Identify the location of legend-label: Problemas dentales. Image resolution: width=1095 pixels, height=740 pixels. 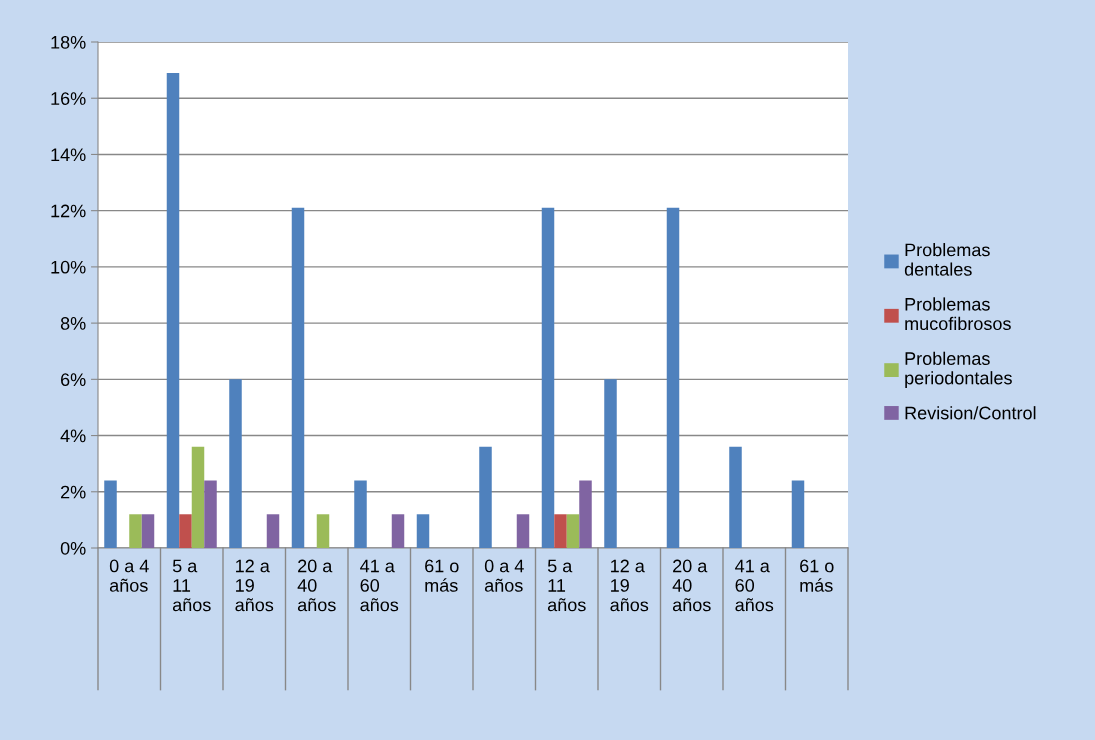
(947, 259).